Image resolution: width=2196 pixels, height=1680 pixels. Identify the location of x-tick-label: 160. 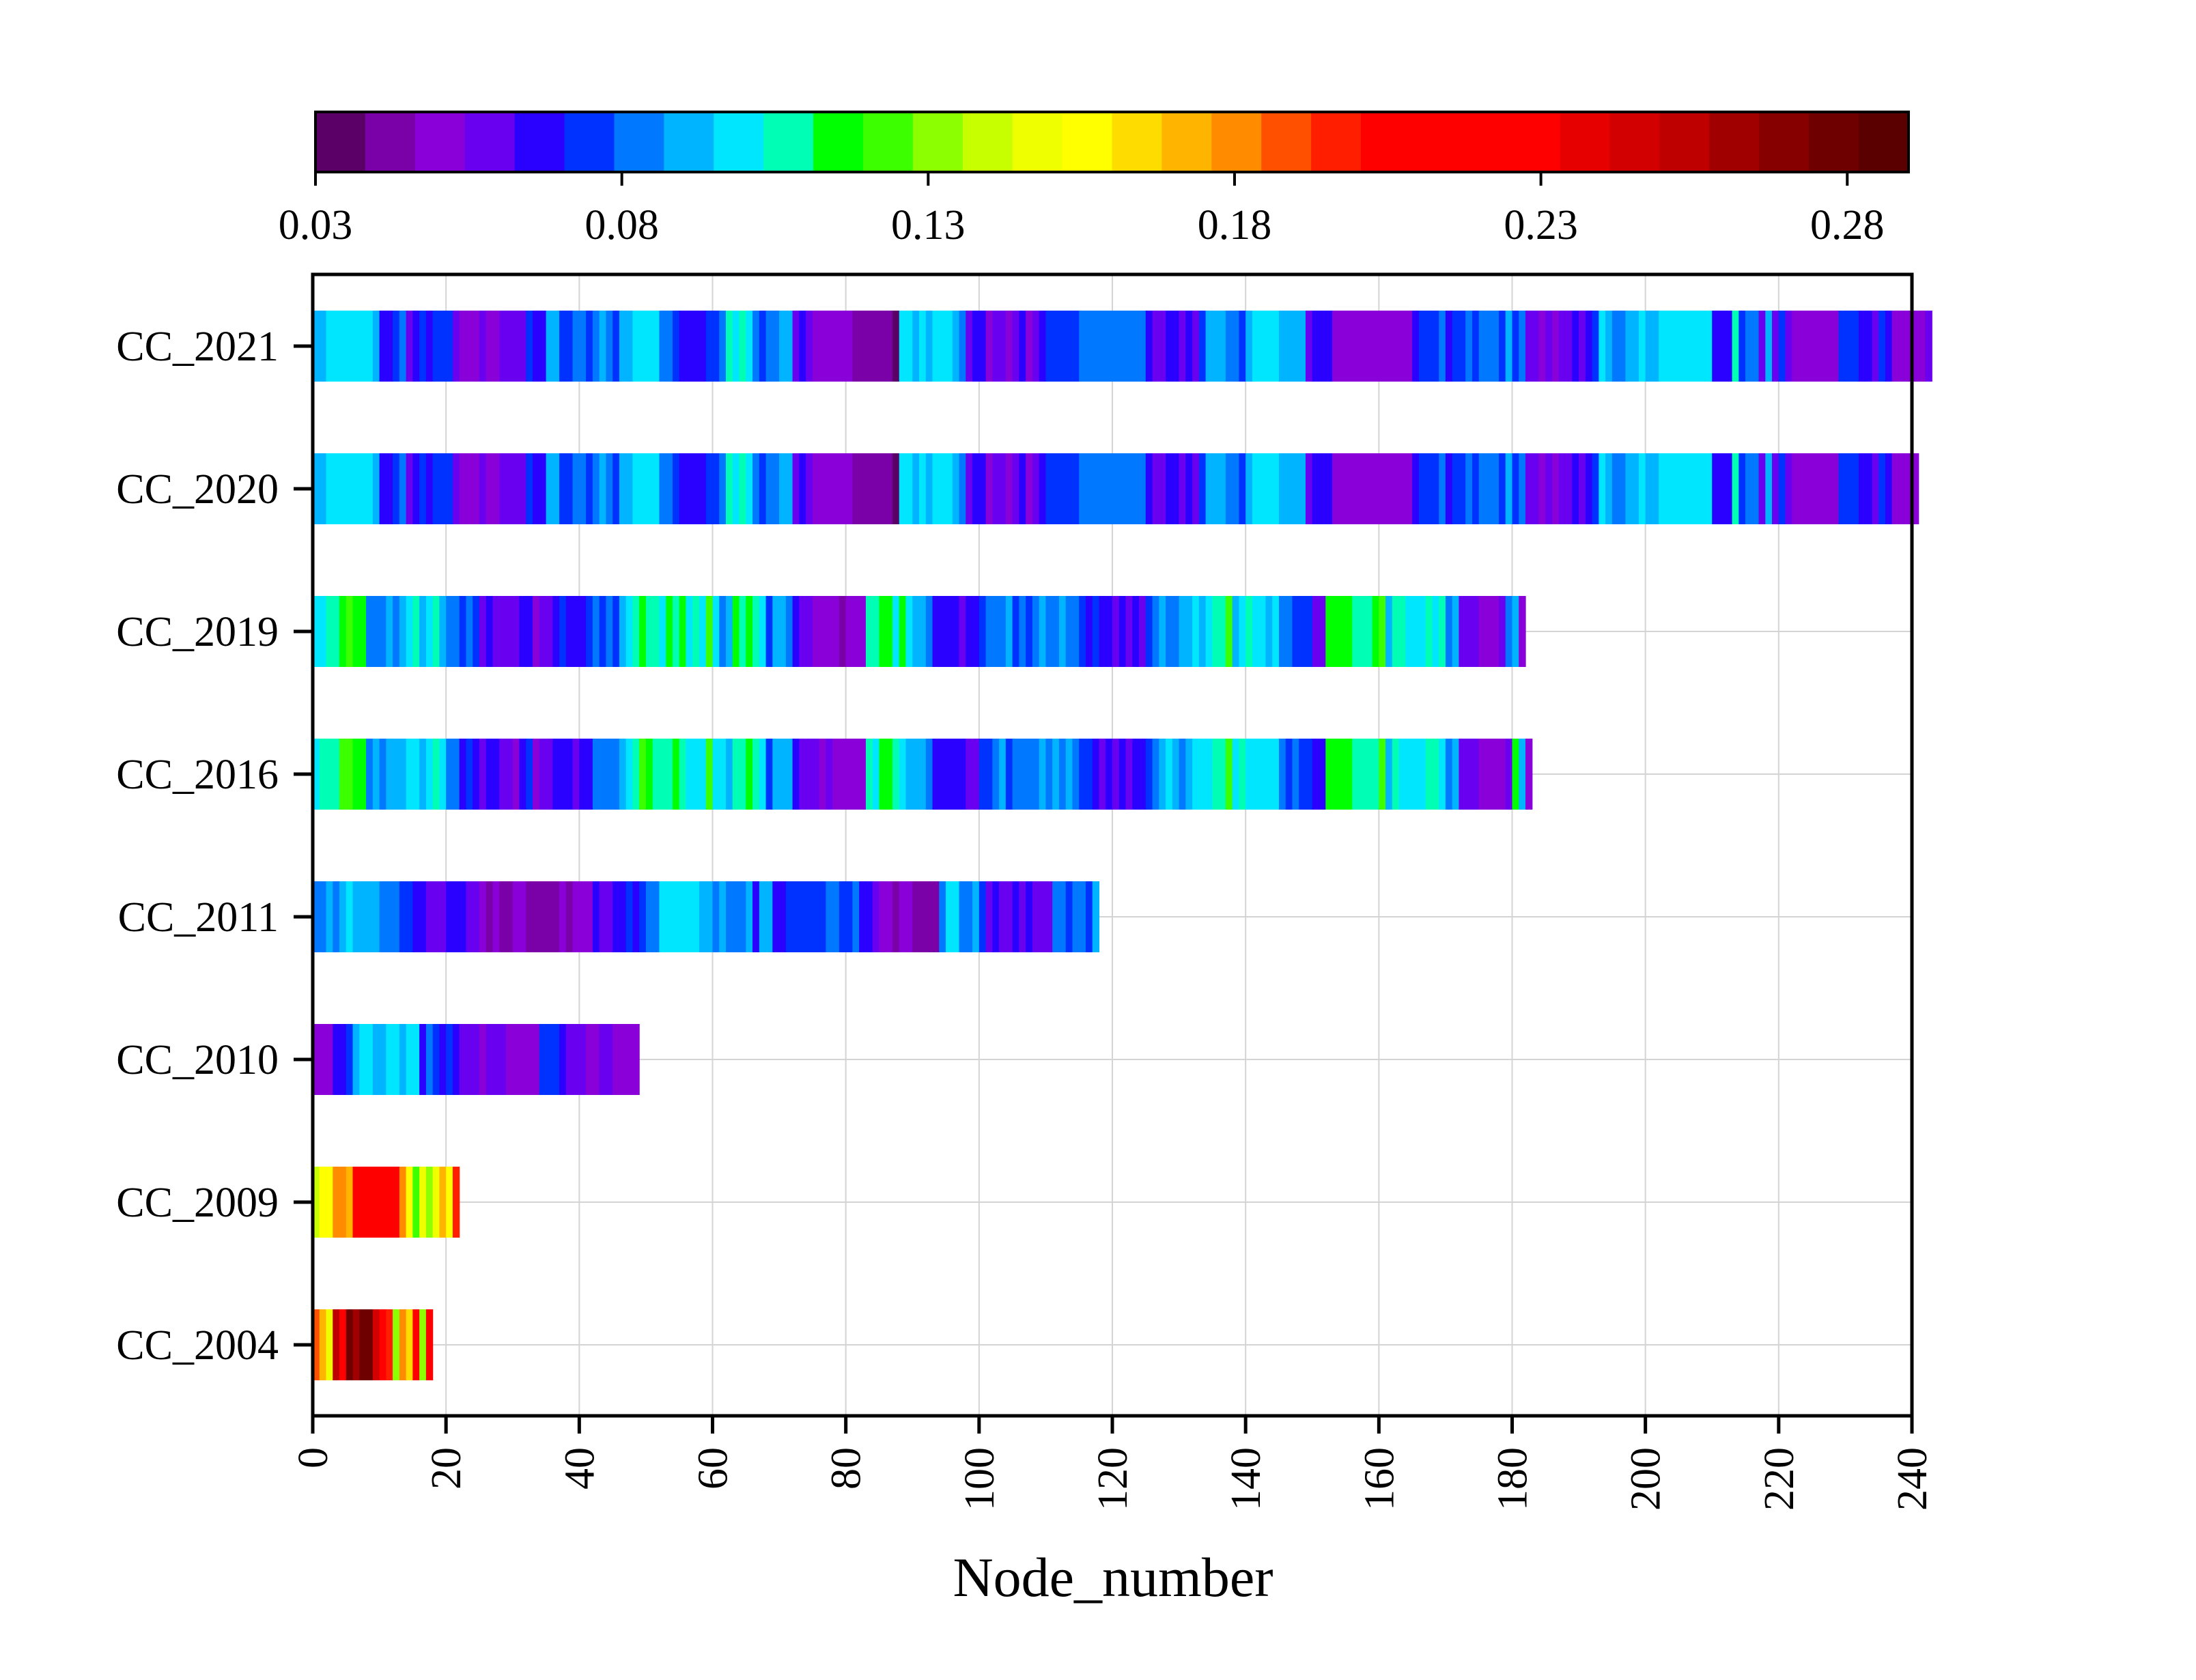
(1380, 1479).